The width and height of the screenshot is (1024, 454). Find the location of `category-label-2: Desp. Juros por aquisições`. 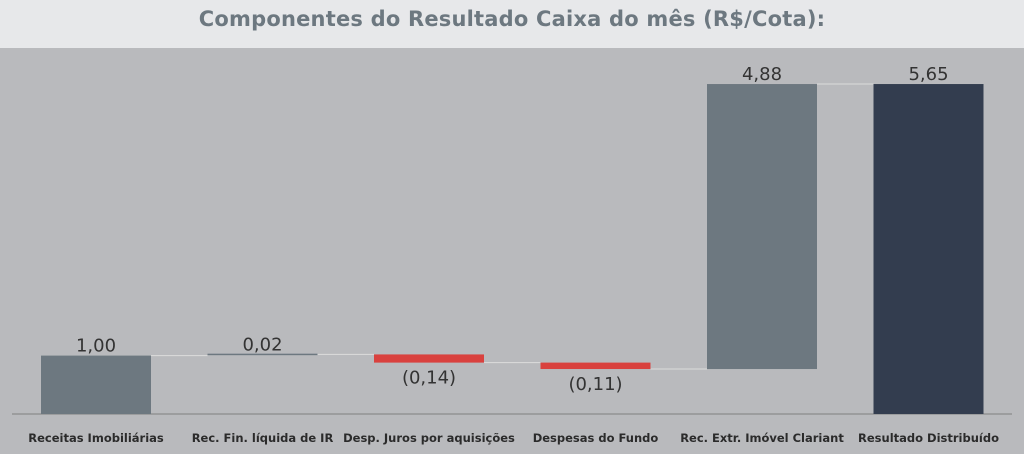

category-label-2: Desp. Juros por aquisições is located at coordinates (429, 438).